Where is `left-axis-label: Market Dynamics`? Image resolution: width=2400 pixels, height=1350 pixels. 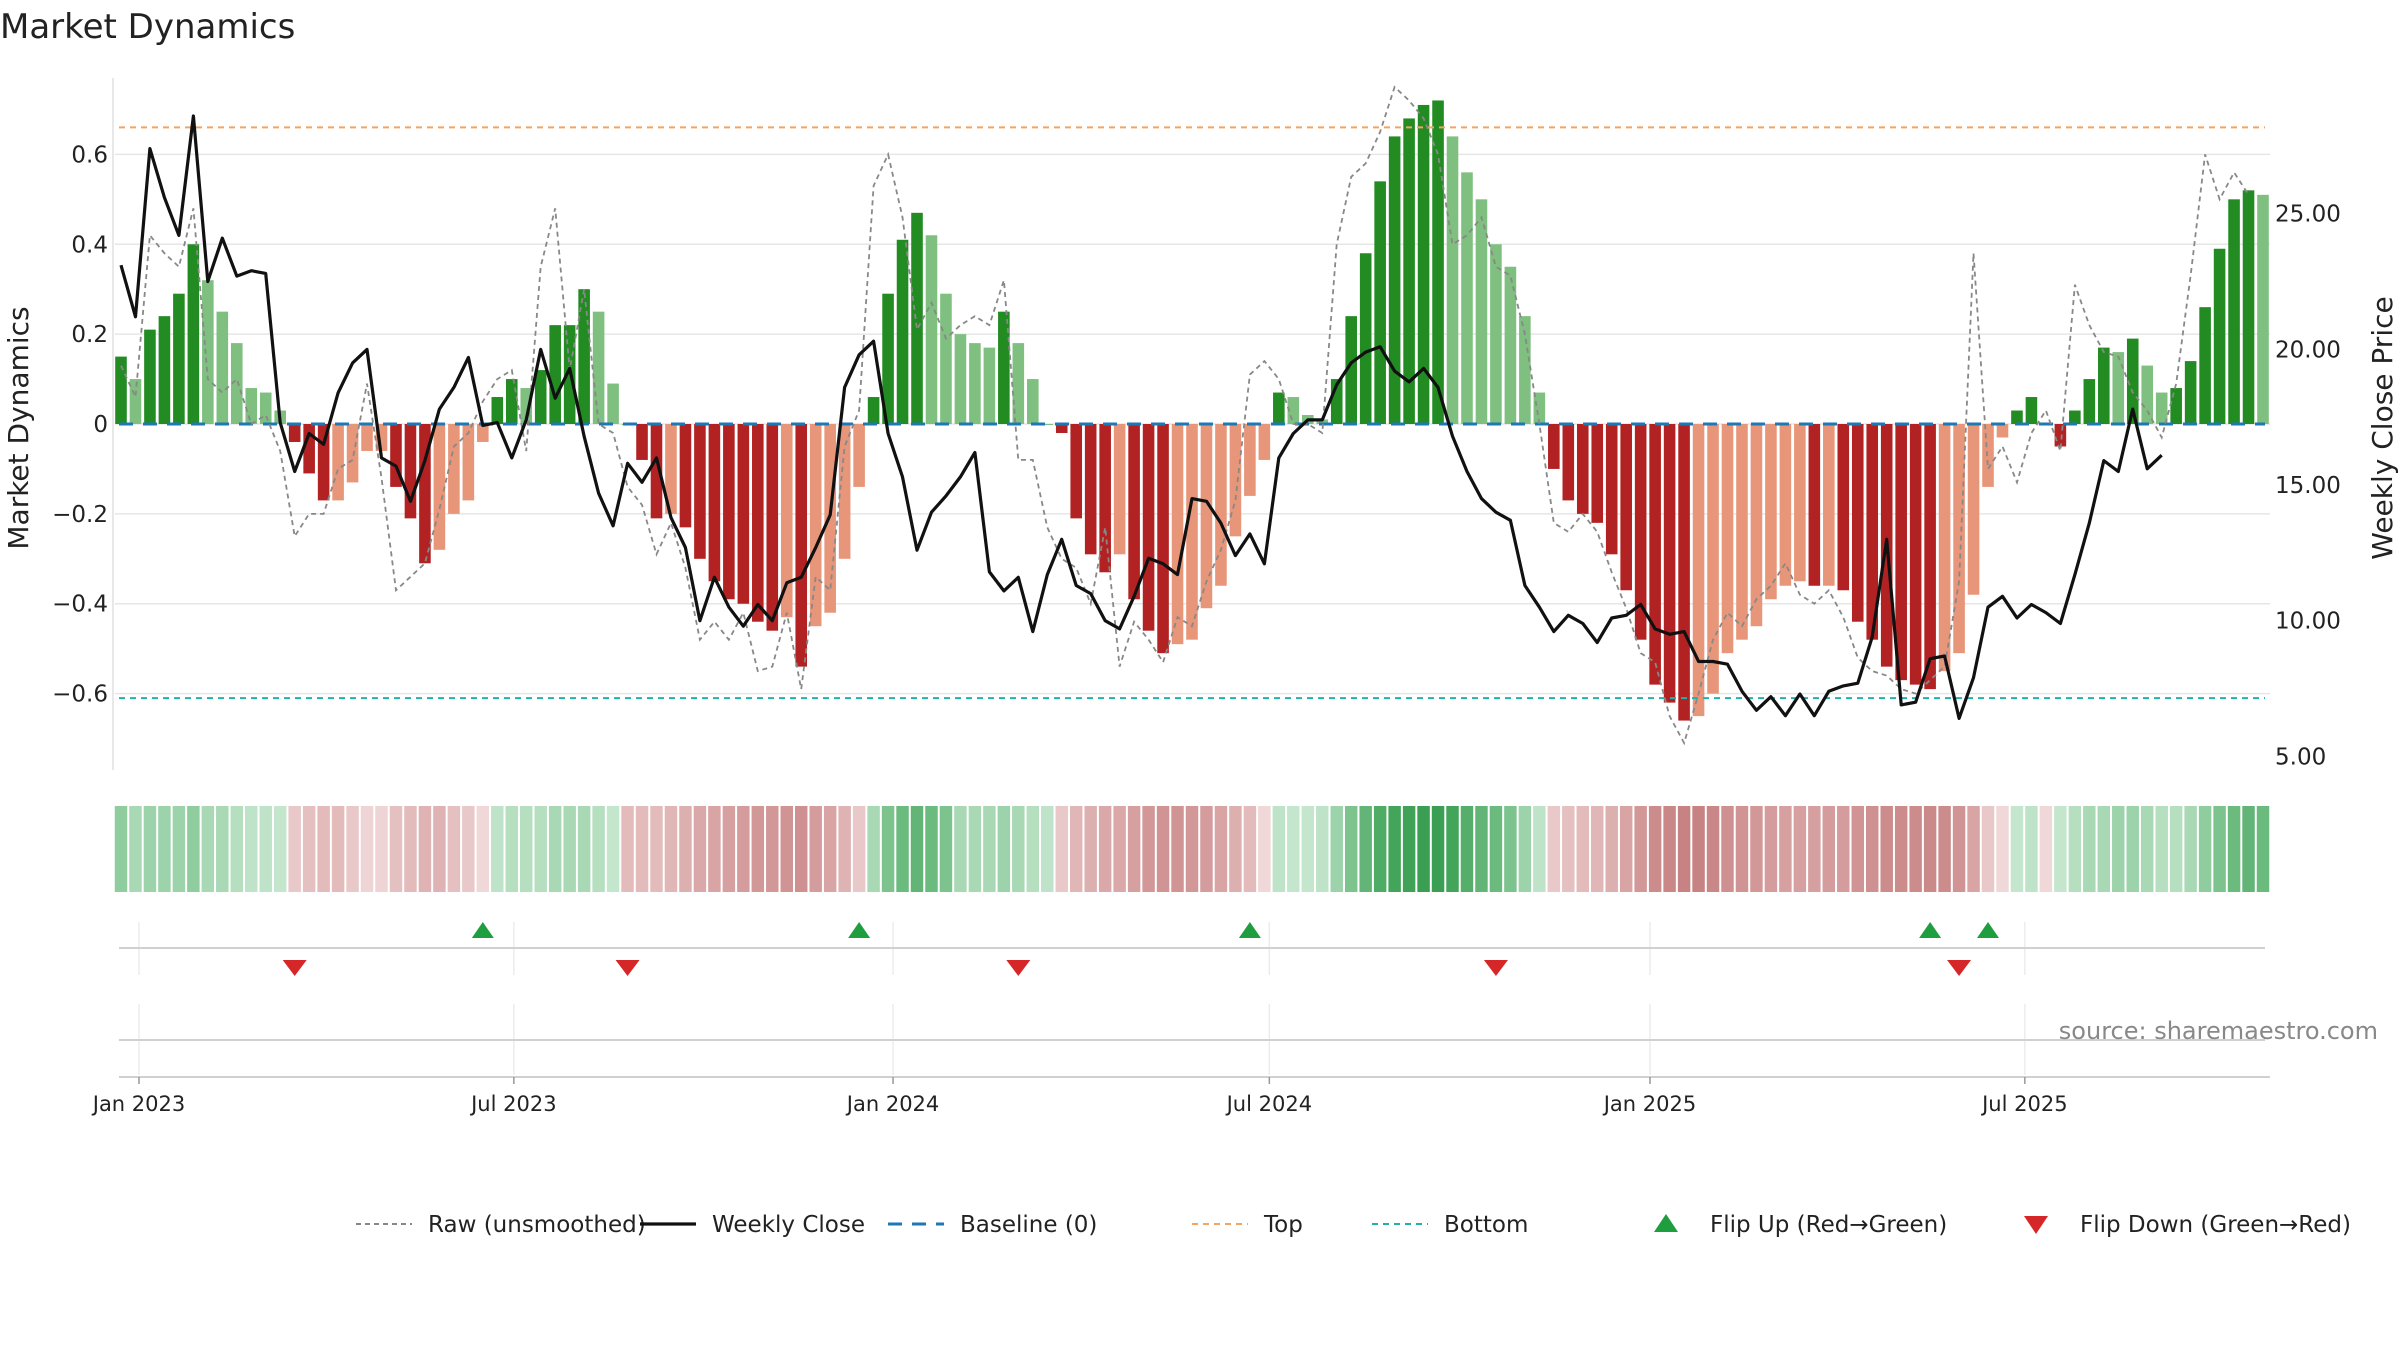 left-axis-label: Market Dynamics is located at coordinates (18, 427).